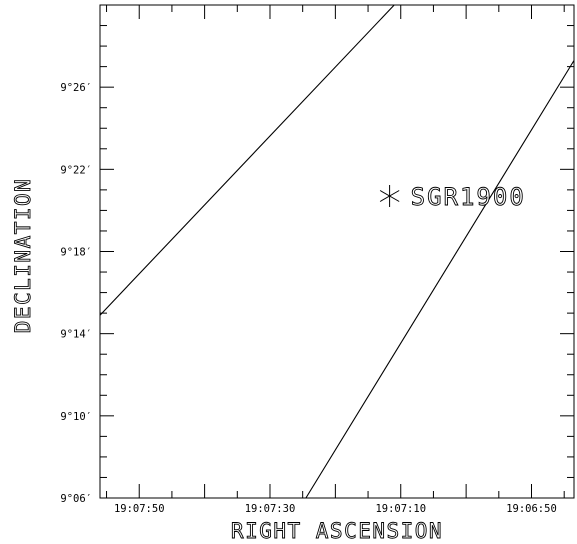 The height and width of the screenshot is (544, 577). I want to click on asterisk-icon, so click(389, 196).